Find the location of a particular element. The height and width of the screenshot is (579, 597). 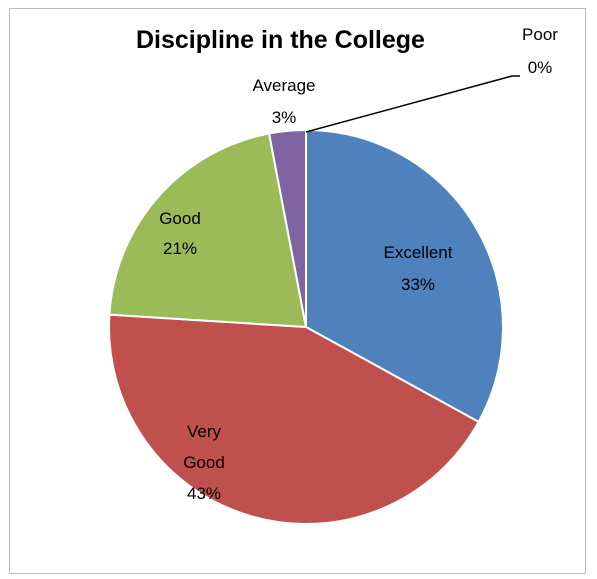

pie-slice-average is located at coordinates (287, 228).